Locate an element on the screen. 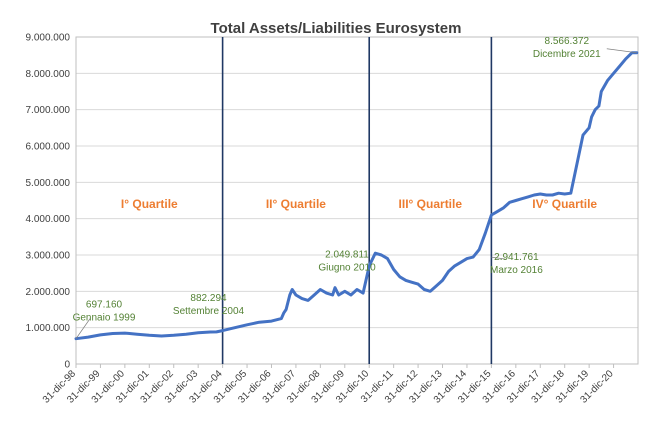 The height and width of the screenshot is (436, 672). quartile-label: IV° Quartile is located at coordinates (564, 204).